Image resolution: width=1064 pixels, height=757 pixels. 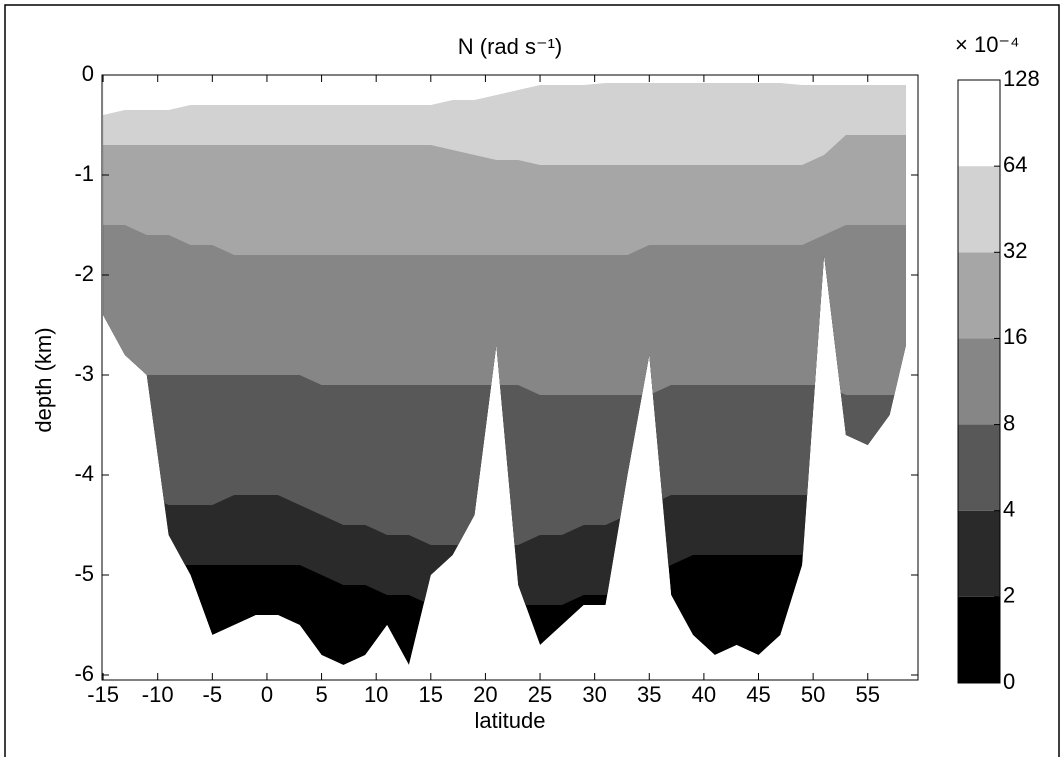 I want to click on y-tick-label: -5, so click(x=84, y=573).